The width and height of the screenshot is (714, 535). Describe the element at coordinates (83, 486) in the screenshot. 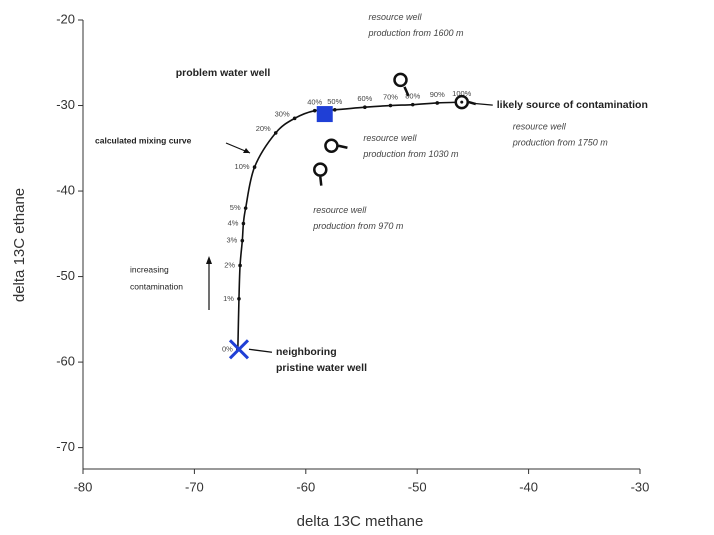

I see `x-tick-label: -80` at that location.